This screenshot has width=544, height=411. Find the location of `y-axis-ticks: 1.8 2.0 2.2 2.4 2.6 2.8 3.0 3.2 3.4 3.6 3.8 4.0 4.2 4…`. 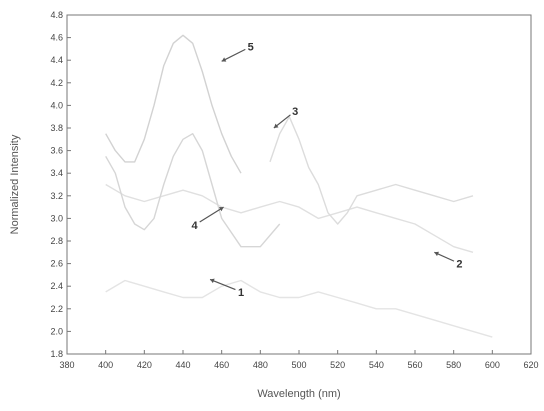

y-axis-ticks: 1.8 2.0 2.2 2.4 2.6 2.8 3.0 3.2 3.4 3.6 3.8 4.0 4.2 4… is located at coordinates (60, 184).